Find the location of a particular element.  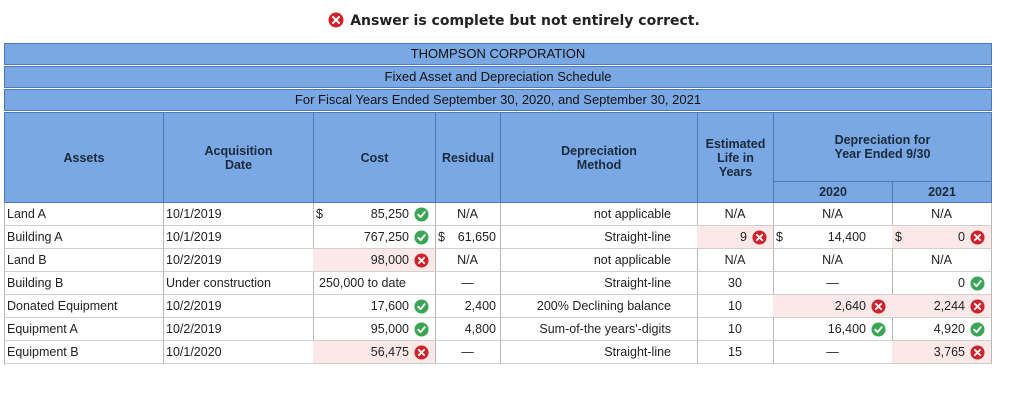

cell-d2021: 3,765 is located at coordinates (942, 352).